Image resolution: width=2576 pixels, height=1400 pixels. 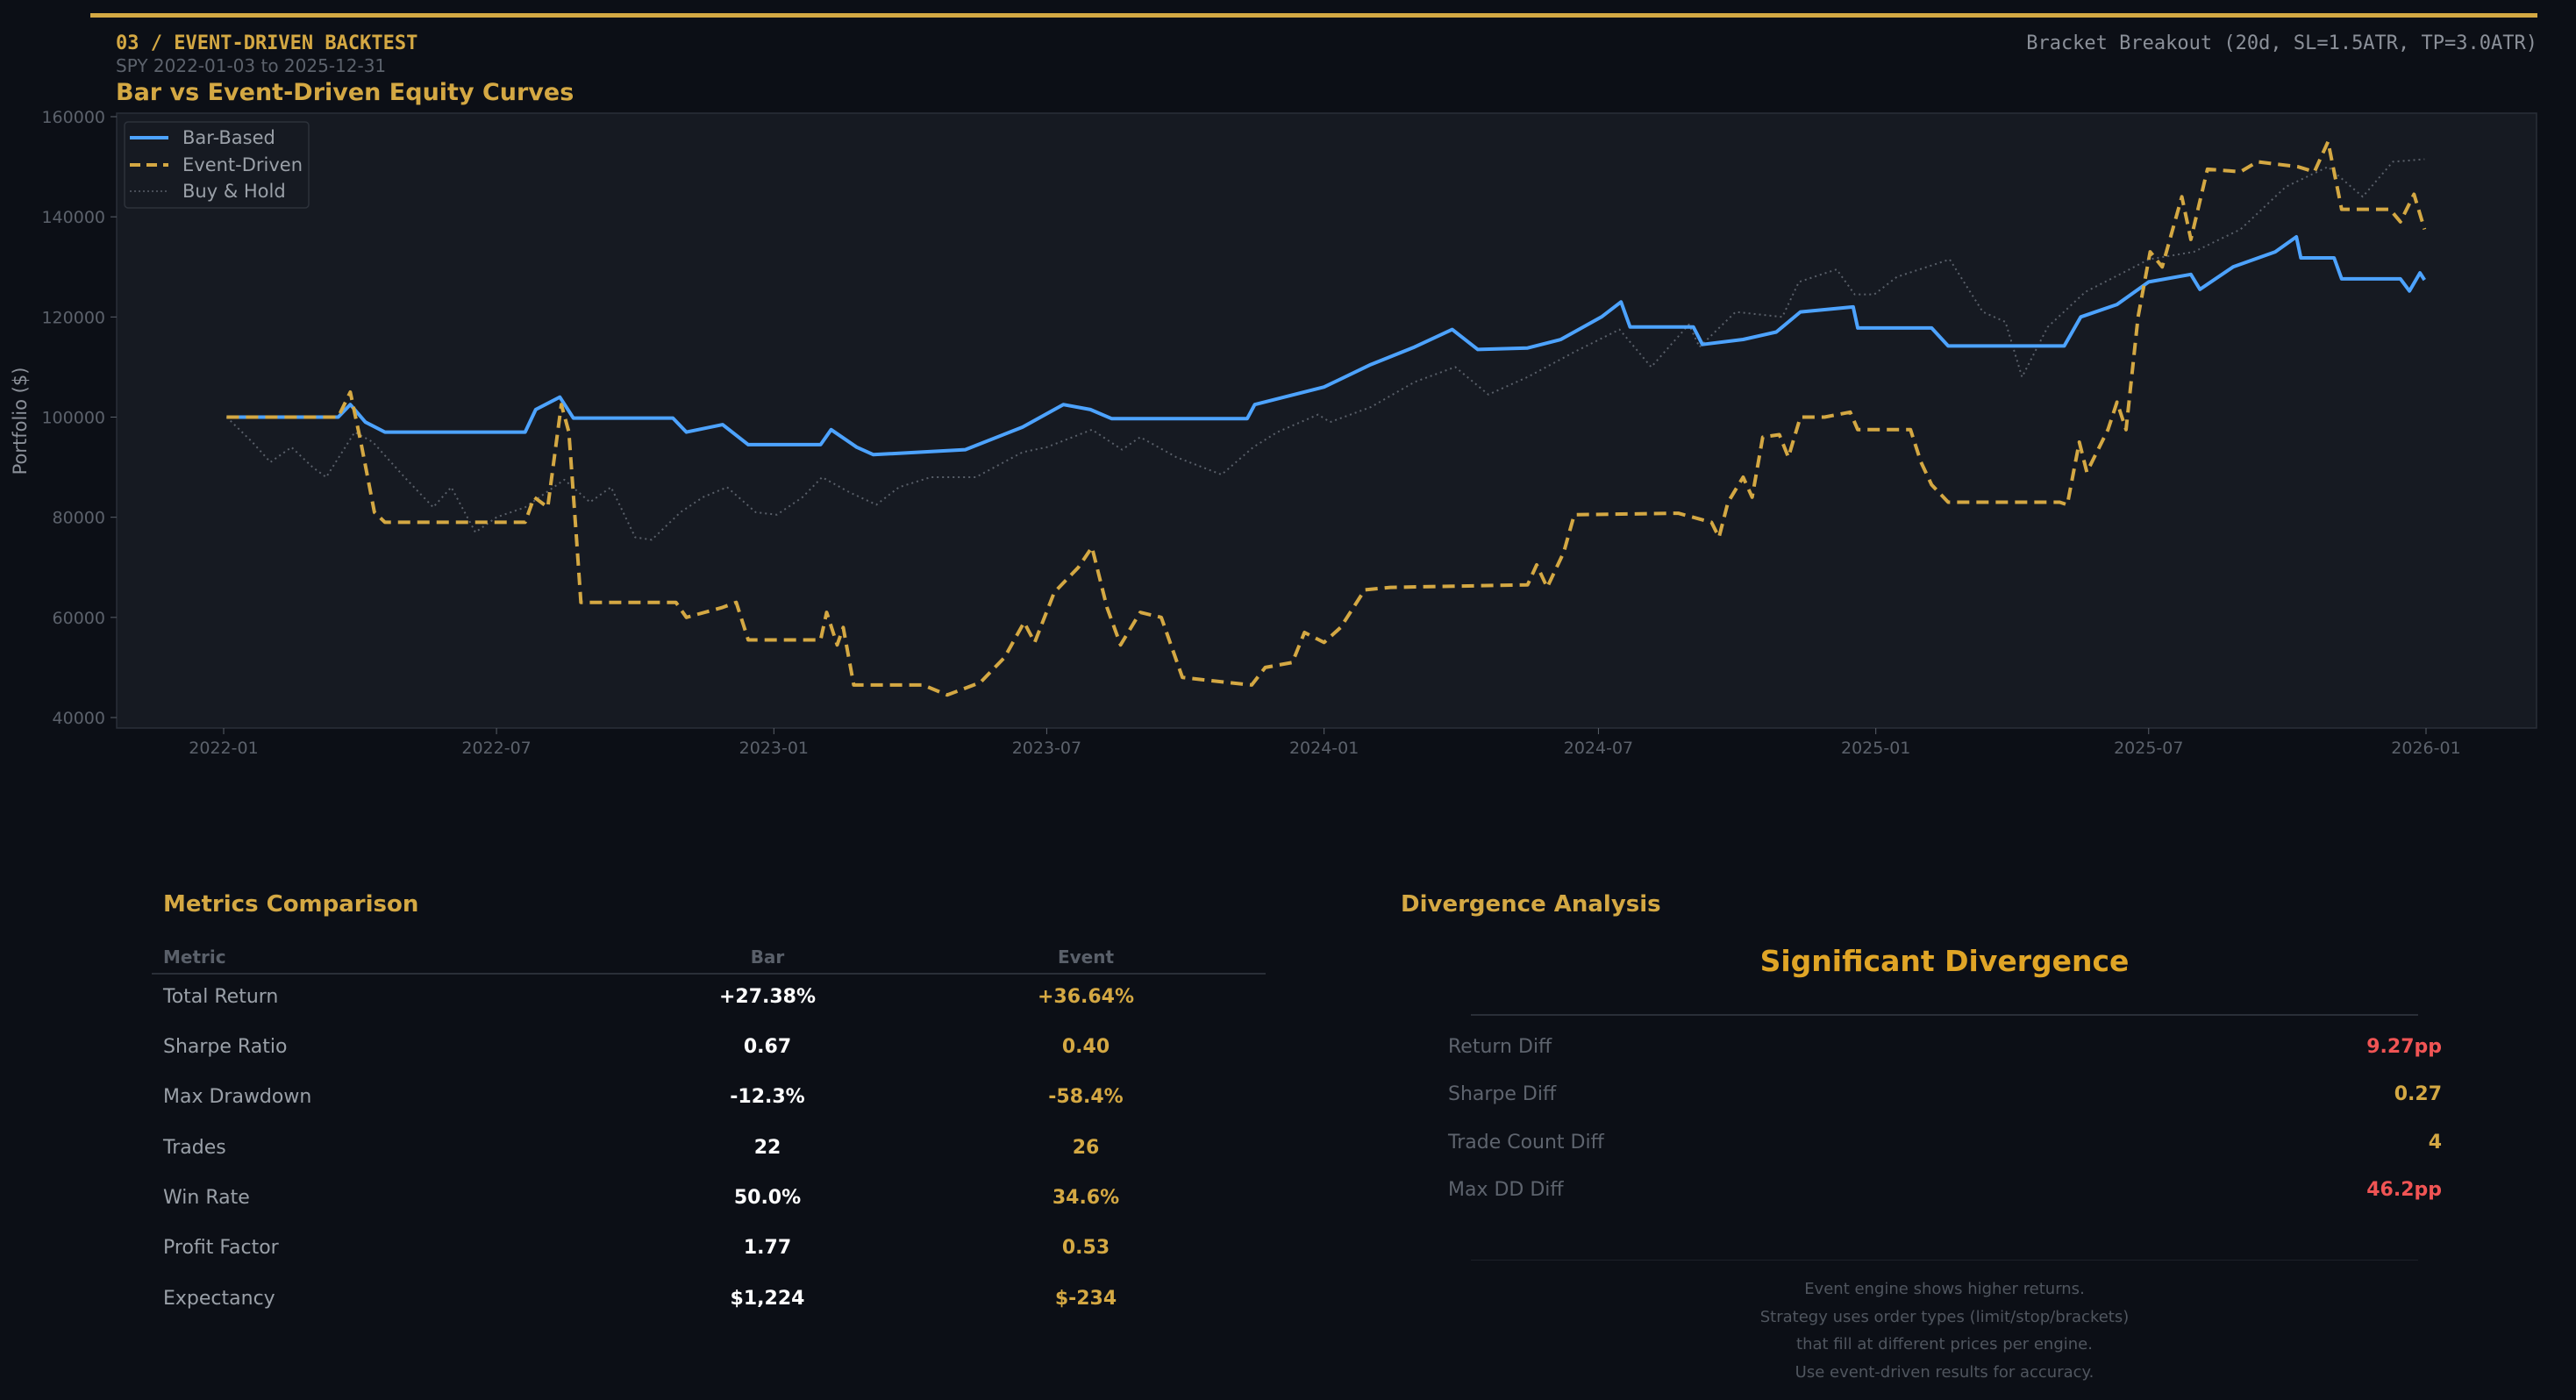 I want to click on metric-bar-value: +27.38%, so click(x=768, y=997).